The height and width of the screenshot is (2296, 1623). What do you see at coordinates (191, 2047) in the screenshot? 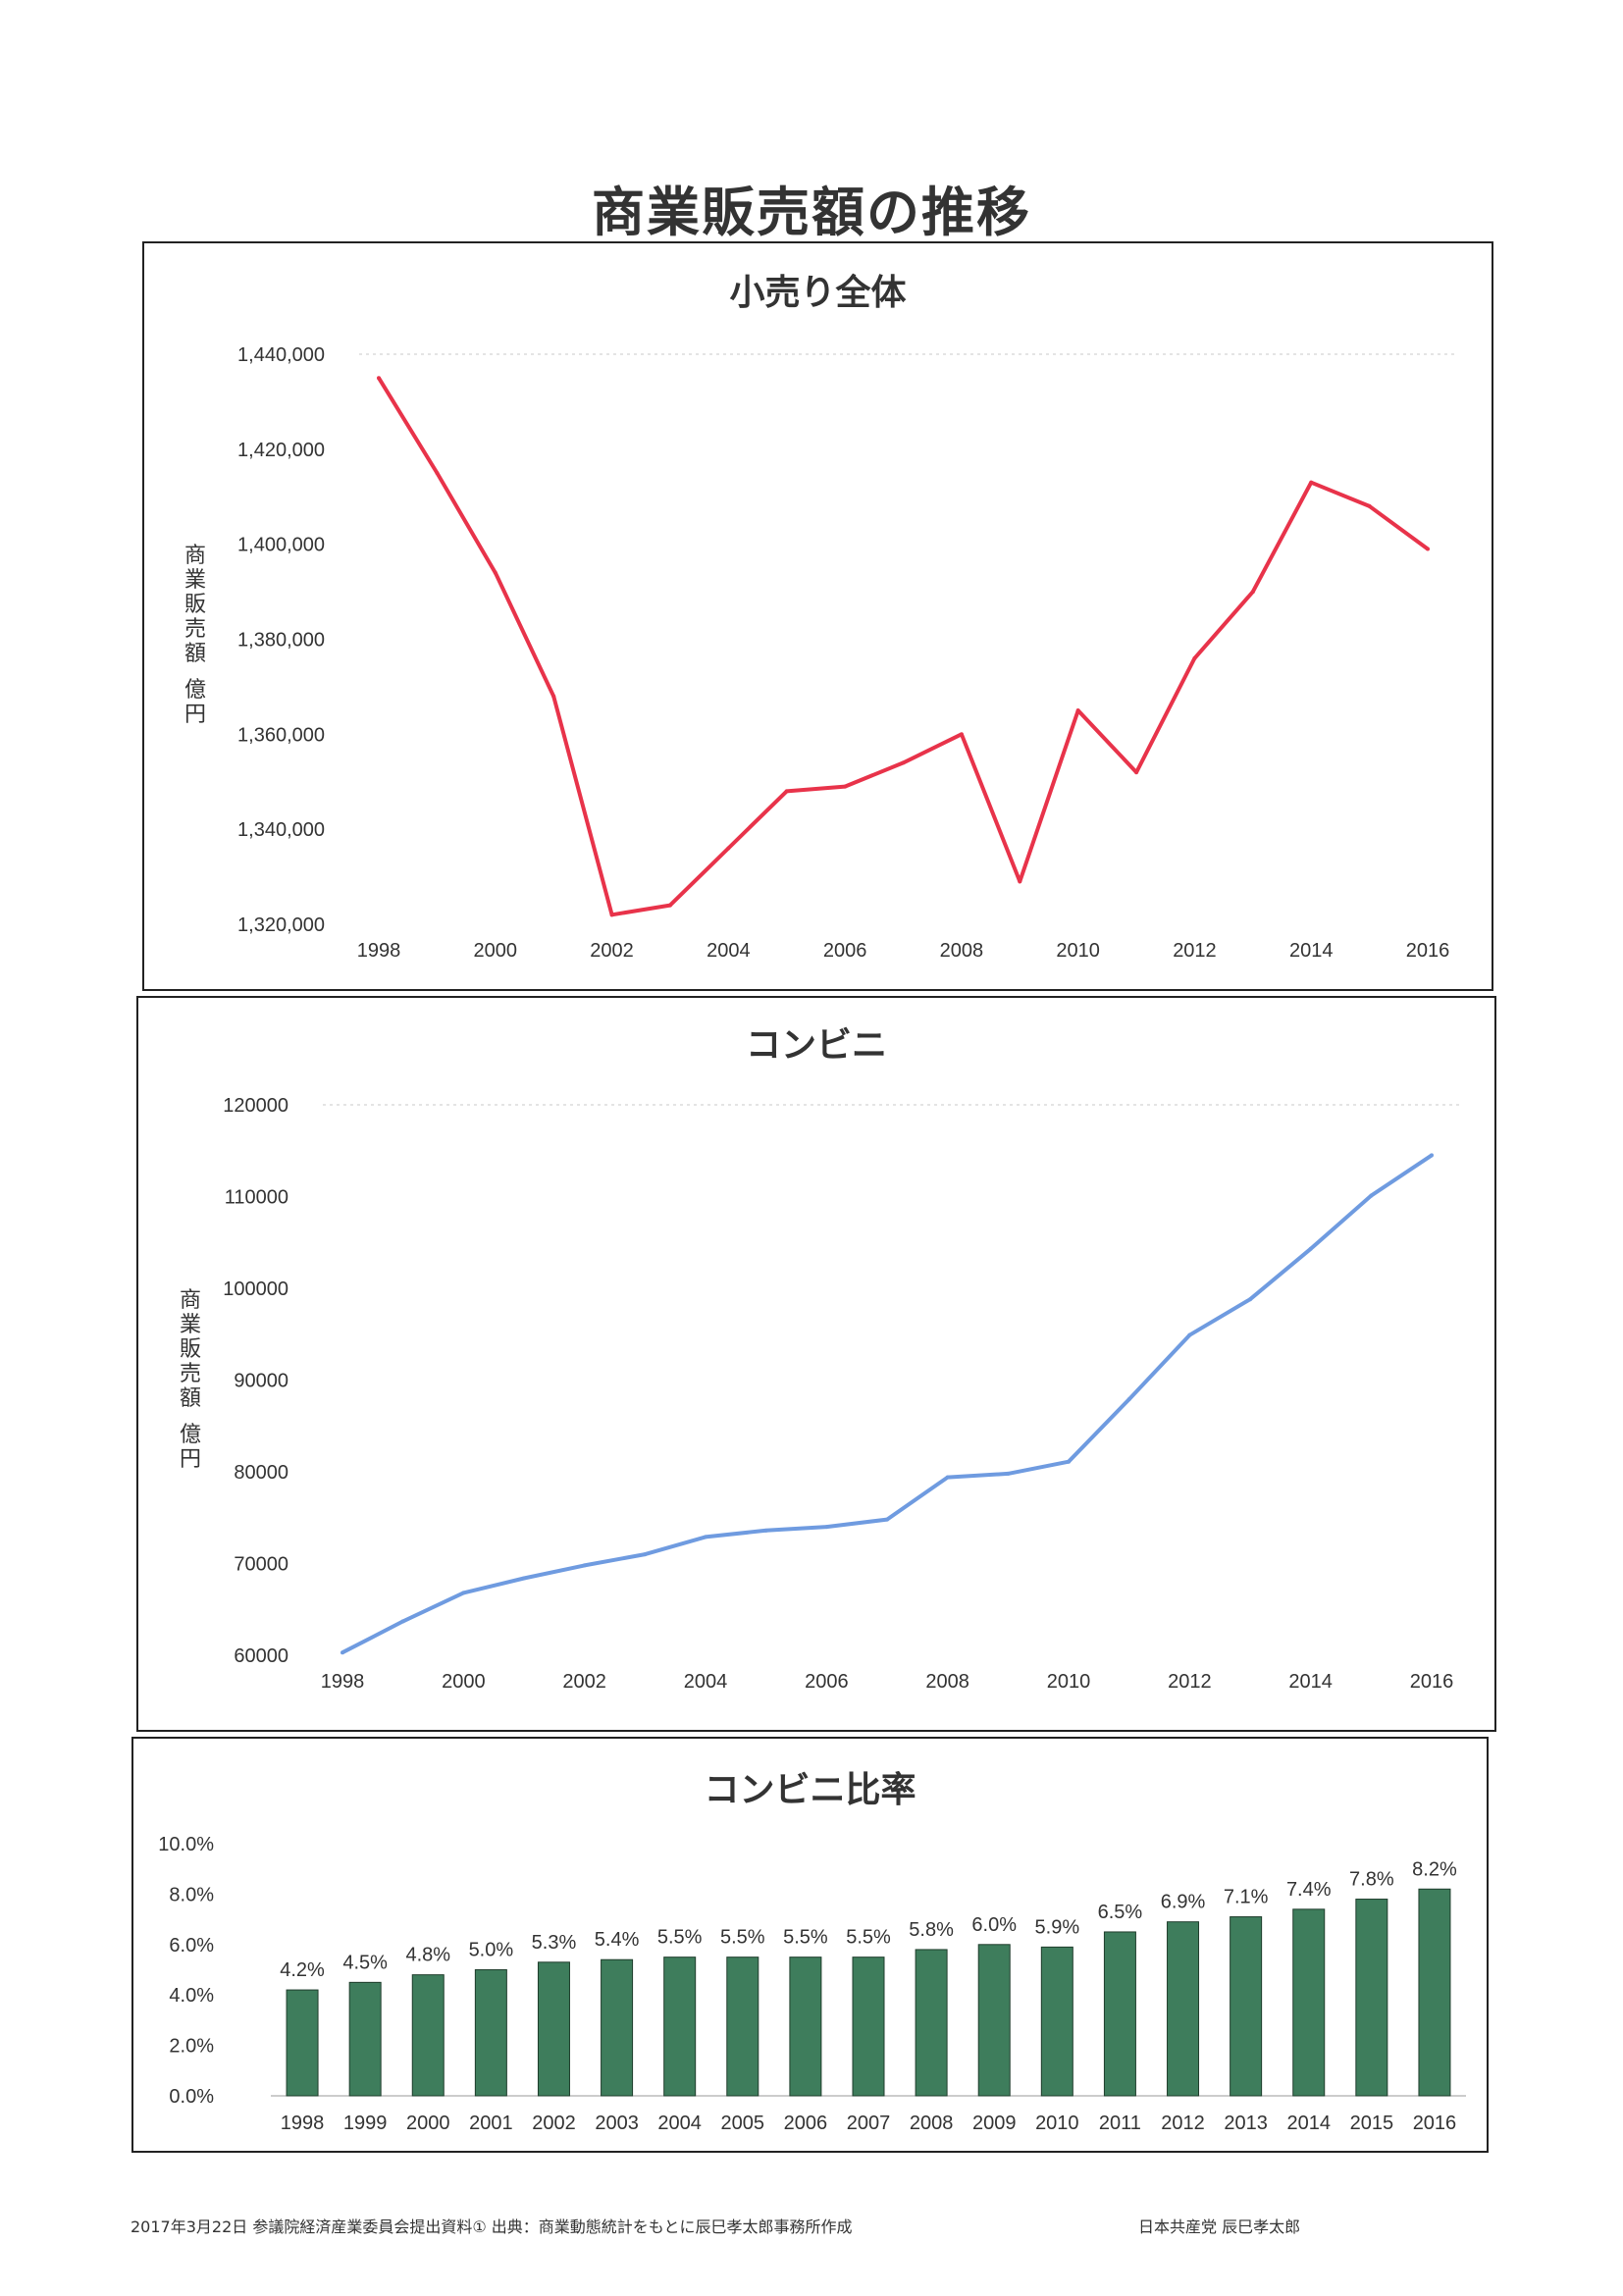
I see `y-tick-label: 2.0%` at bounding box center [191, 2047].